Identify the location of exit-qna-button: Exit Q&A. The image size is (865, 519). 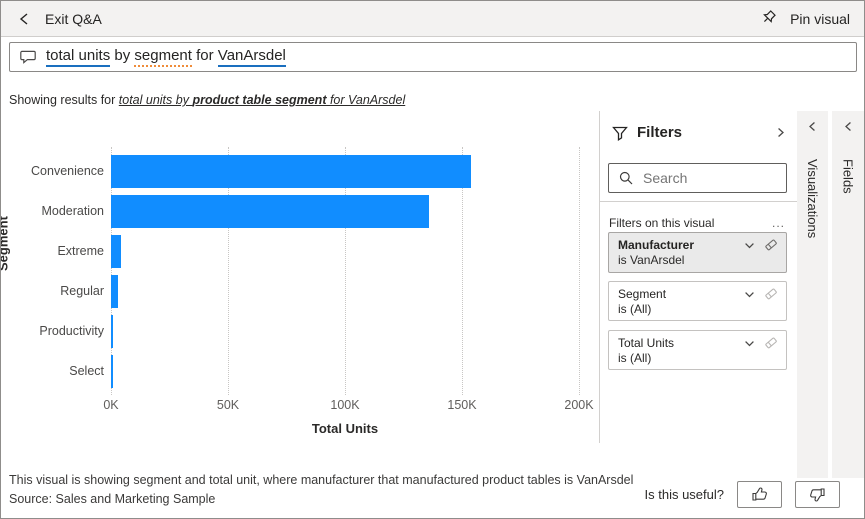
(59, 19).